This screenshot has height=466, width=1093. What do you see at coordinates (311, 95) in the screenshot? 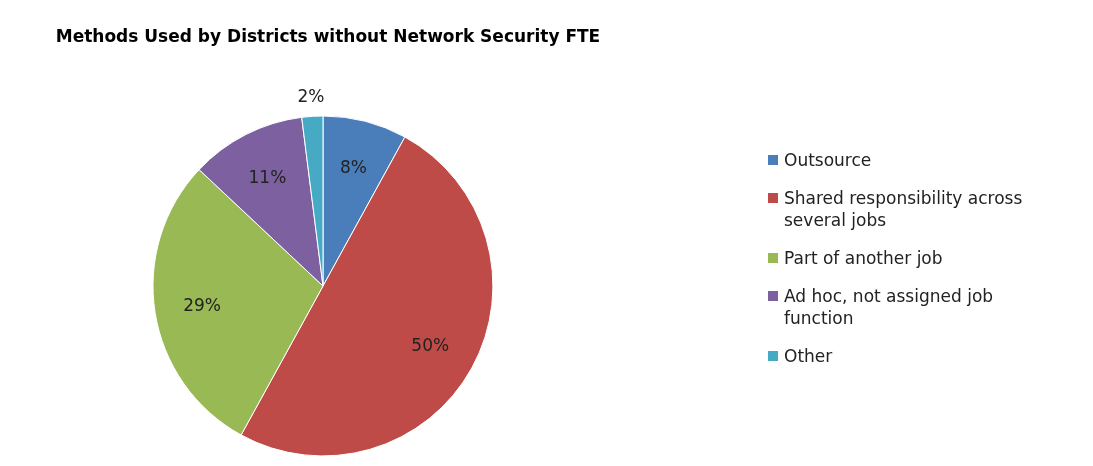
I see `data-label: 2%` at bounding box center [311, 95].